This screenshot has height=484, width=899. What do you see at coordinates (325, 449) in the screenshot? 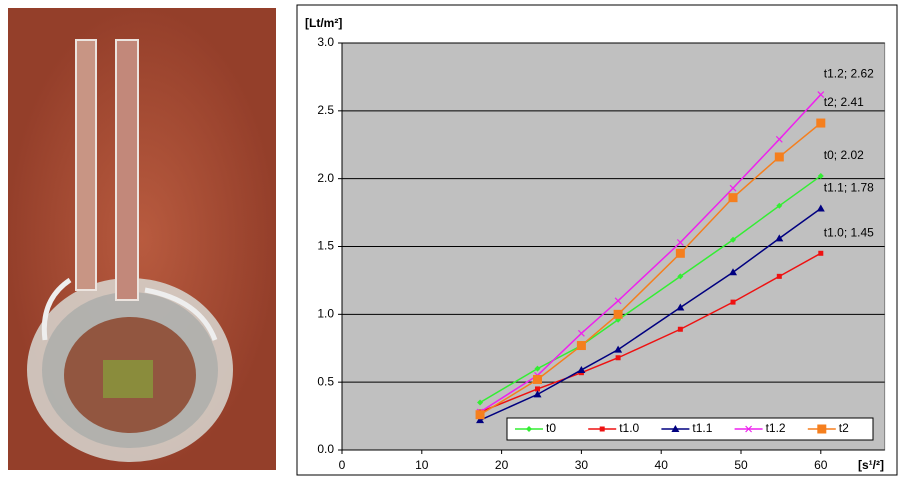
I see `y-tick-label: 0.0` at bounding box center [325, 449].